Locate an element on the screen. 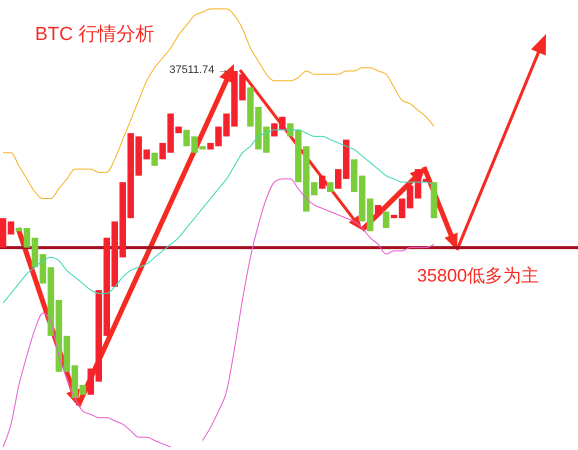 The image size is (578, 450). annotation: 37511.74 → is located at coordinates (198, 70).